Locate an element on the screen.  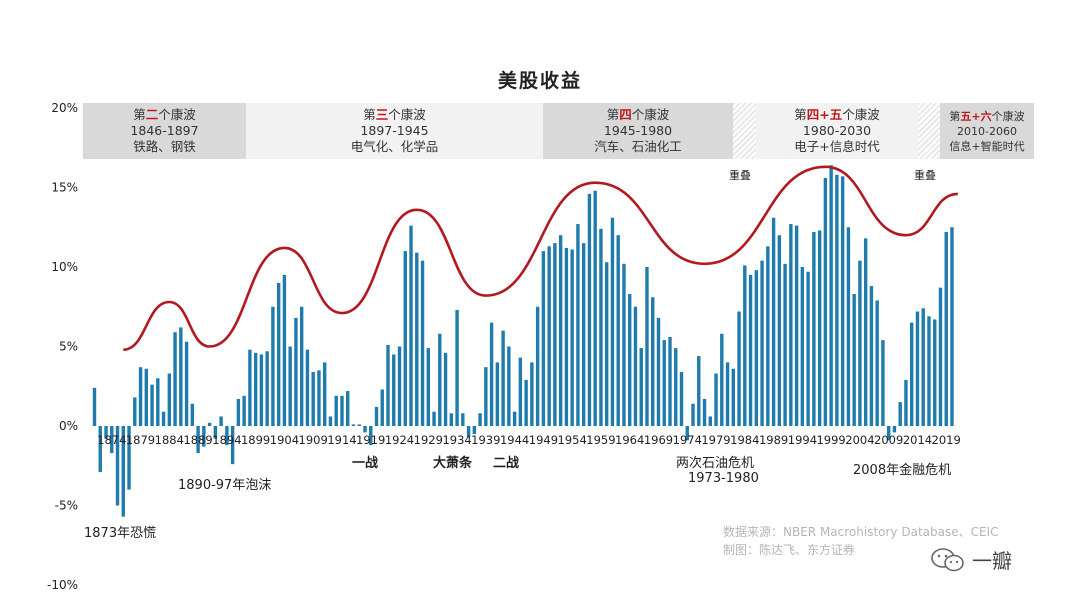
annotation-panic-1873: 1873年恐慌 is located at coordinates (120, 533).